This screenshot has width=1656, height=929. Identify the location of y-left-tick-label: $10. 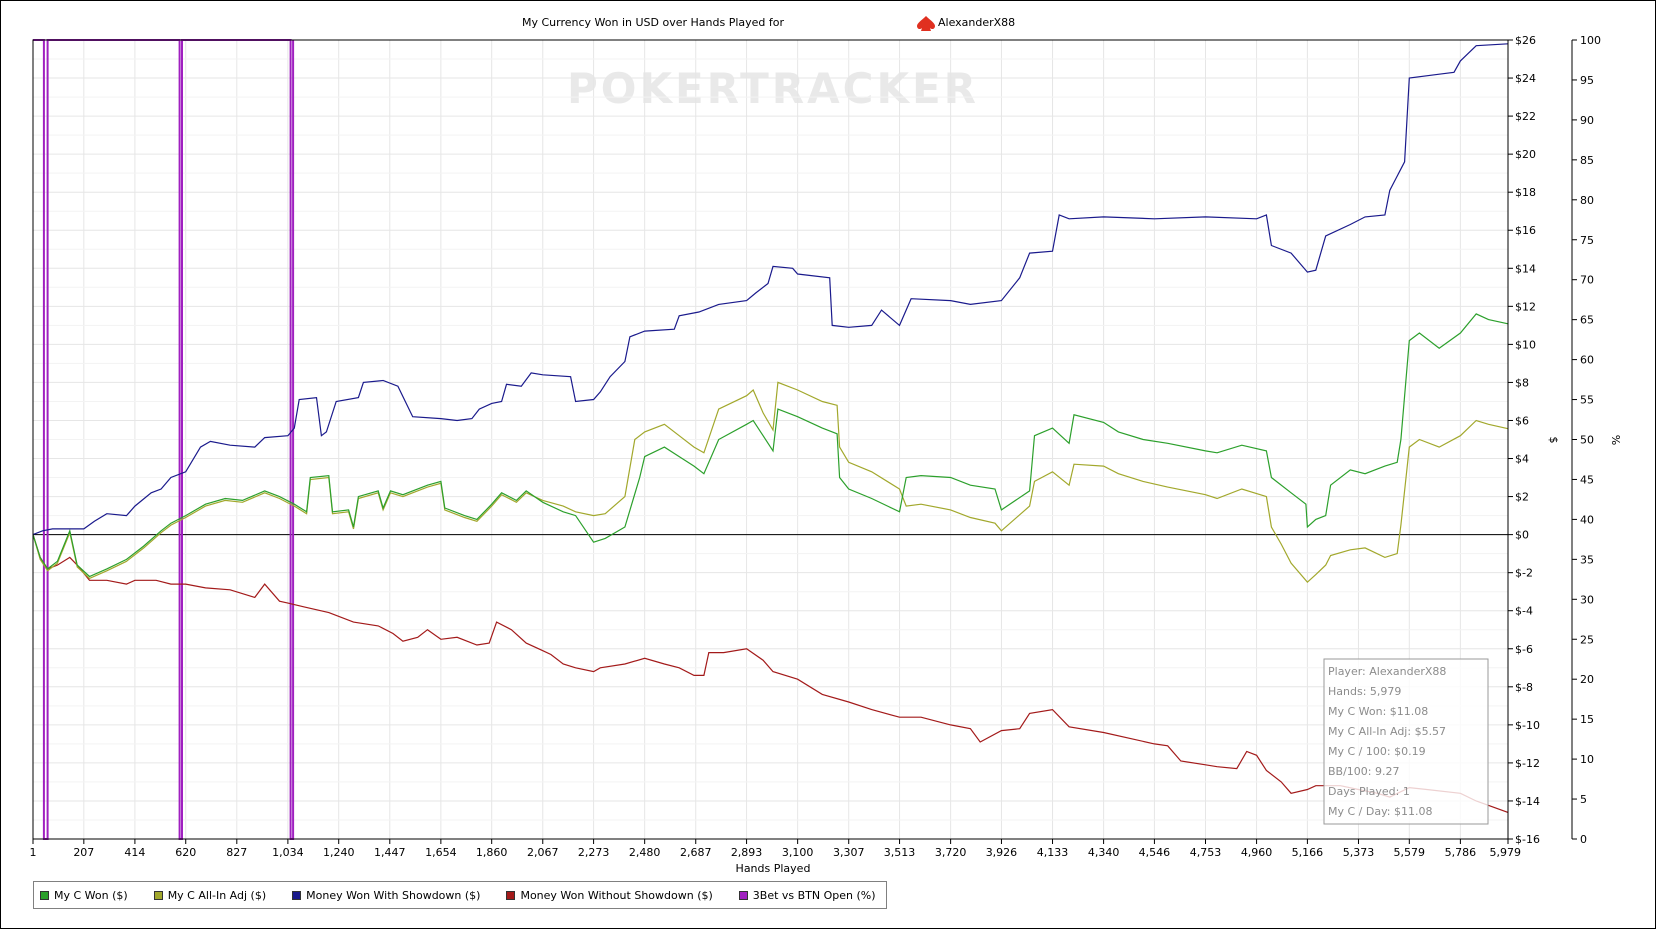
(1525, 344).